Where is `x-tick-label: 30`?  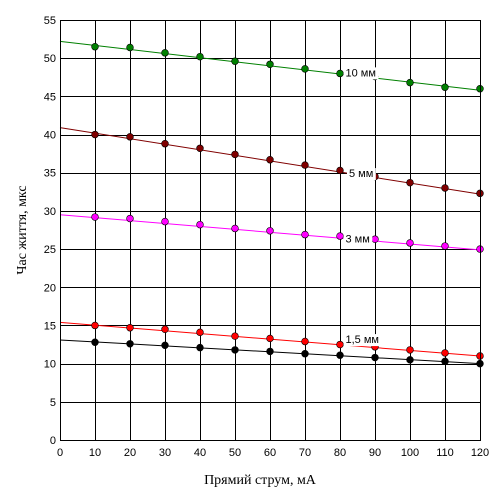 x-tick-label: 30 is located at coordinates (165, 453).